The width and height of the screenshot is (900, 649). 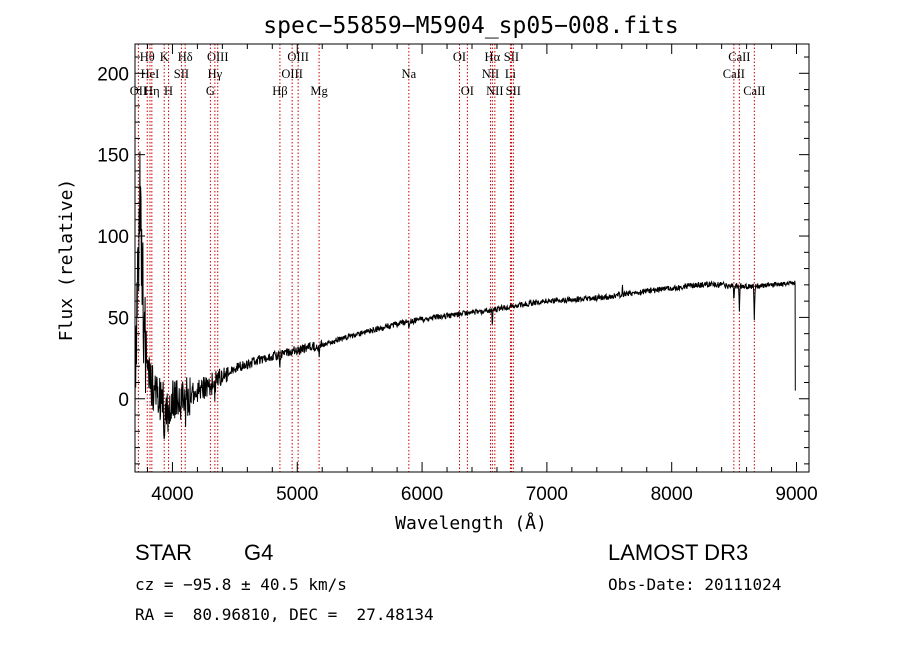 What do you see at coordinates (493, 57) in the screenshot?
I see `spectral-line-label: Hα` at bounding box center [493, 57].